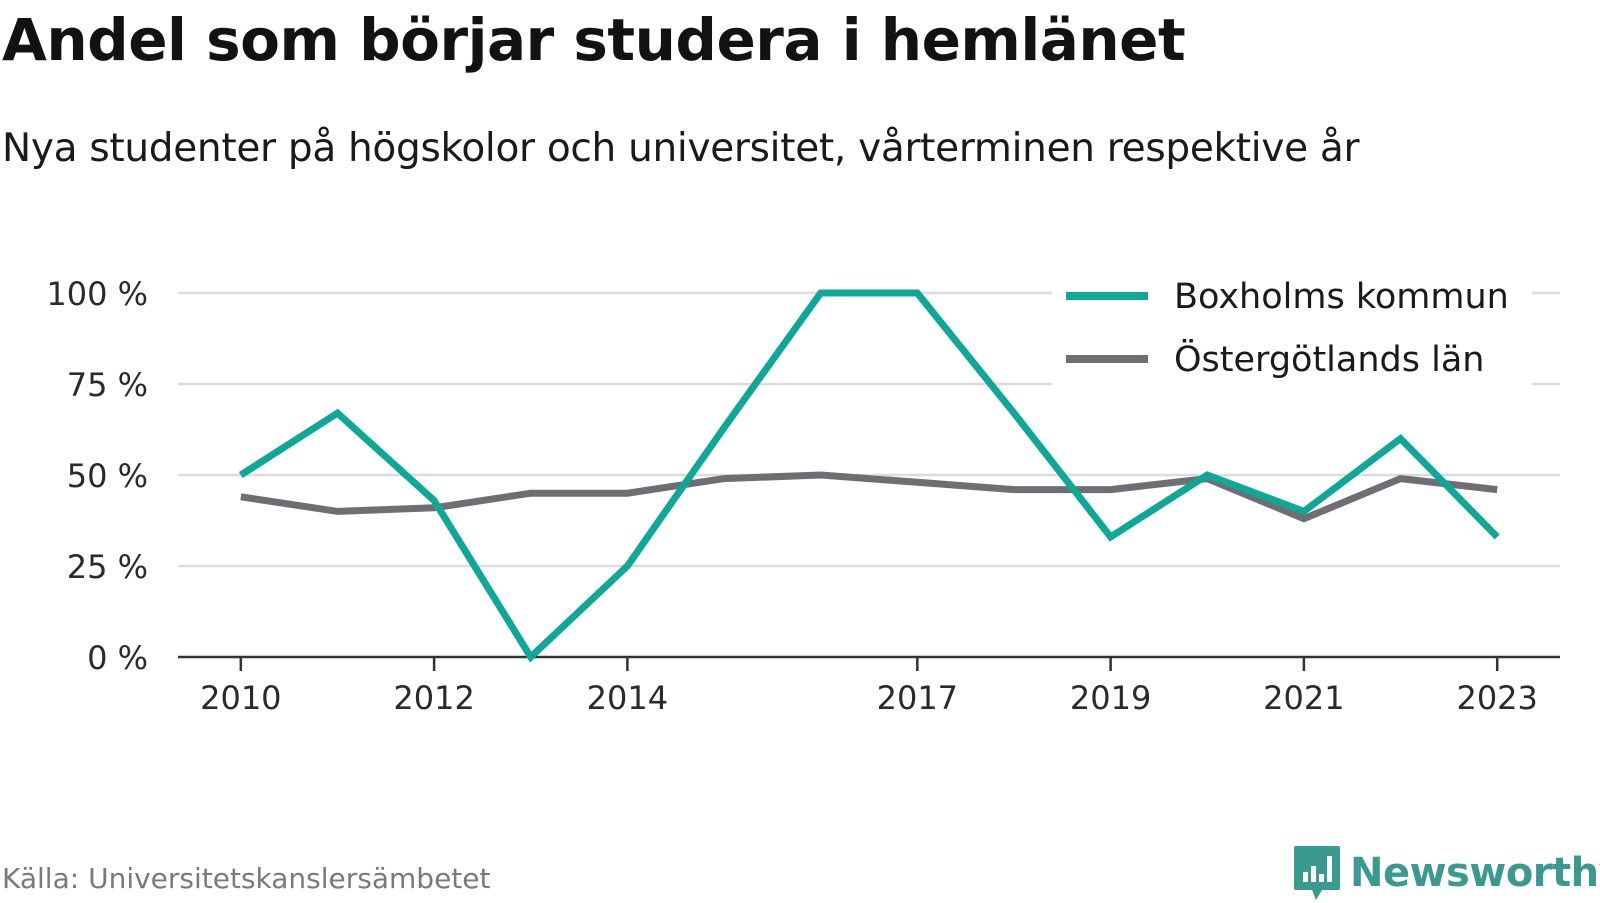  I want to click on y-tick-label: 50 %, so click(107, 476).